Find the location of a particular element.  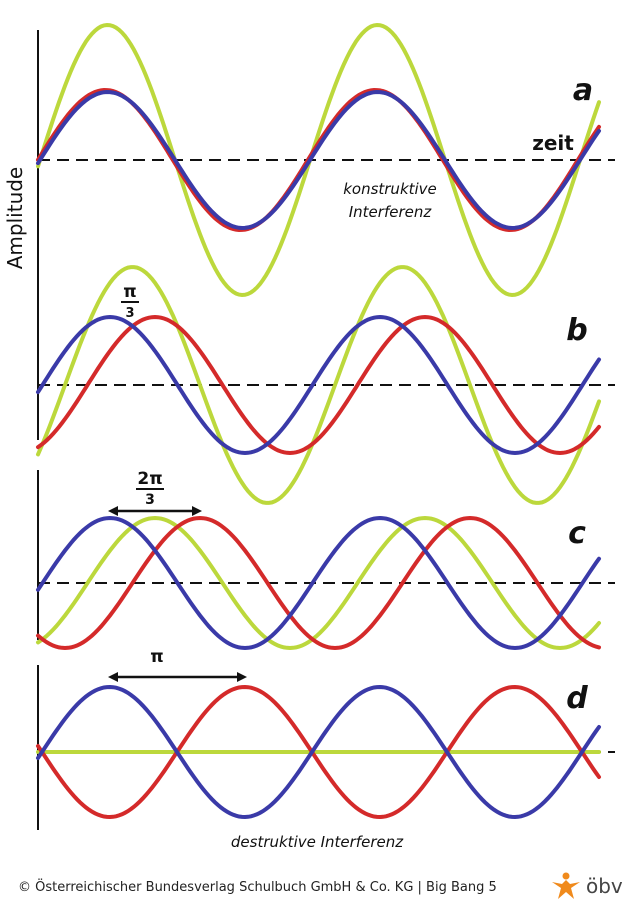

panel-letter: c is located at coordinates (577, 533).